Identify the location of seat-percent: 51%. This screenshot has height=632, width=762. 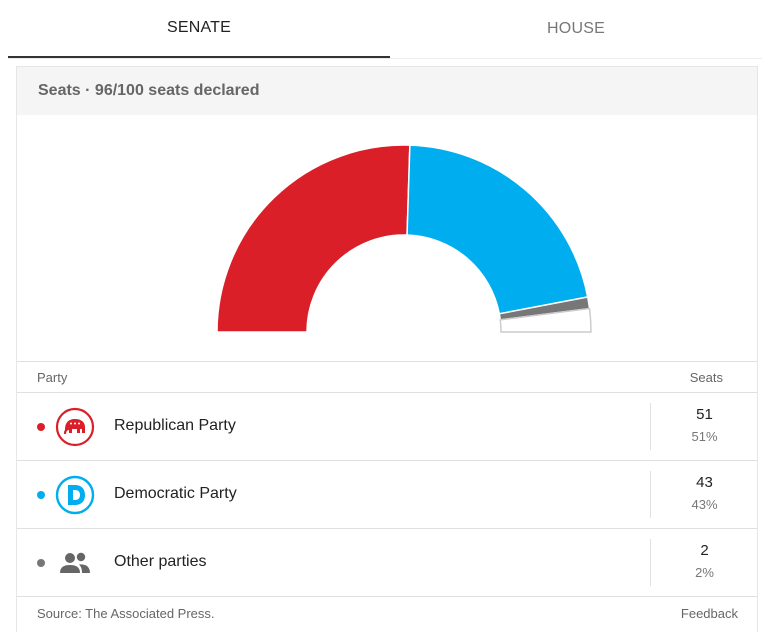
(704, 436).